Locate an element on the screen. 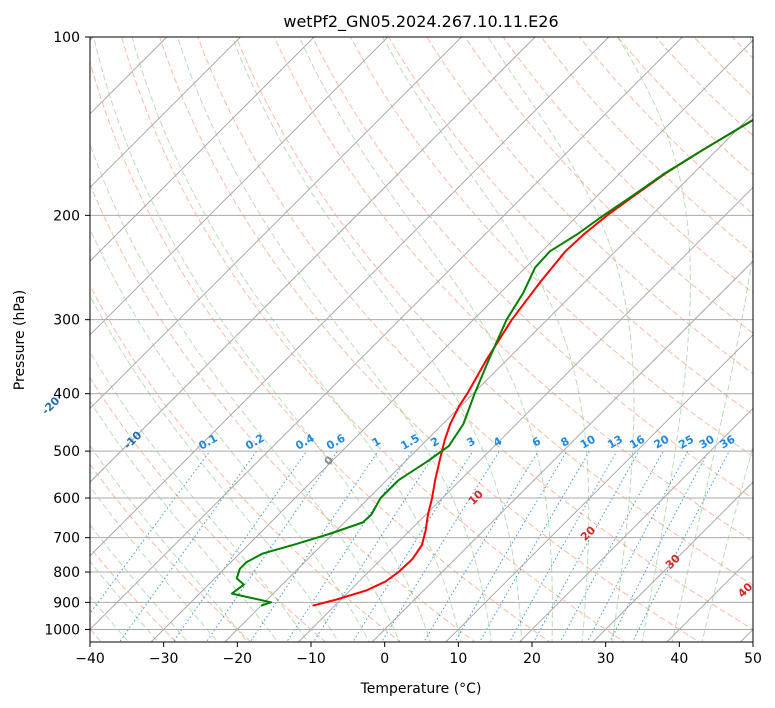 Image resolution: width=775 pixels, height=708 pixels. y-tick-label: 300 is located at coordinates (66, 321).